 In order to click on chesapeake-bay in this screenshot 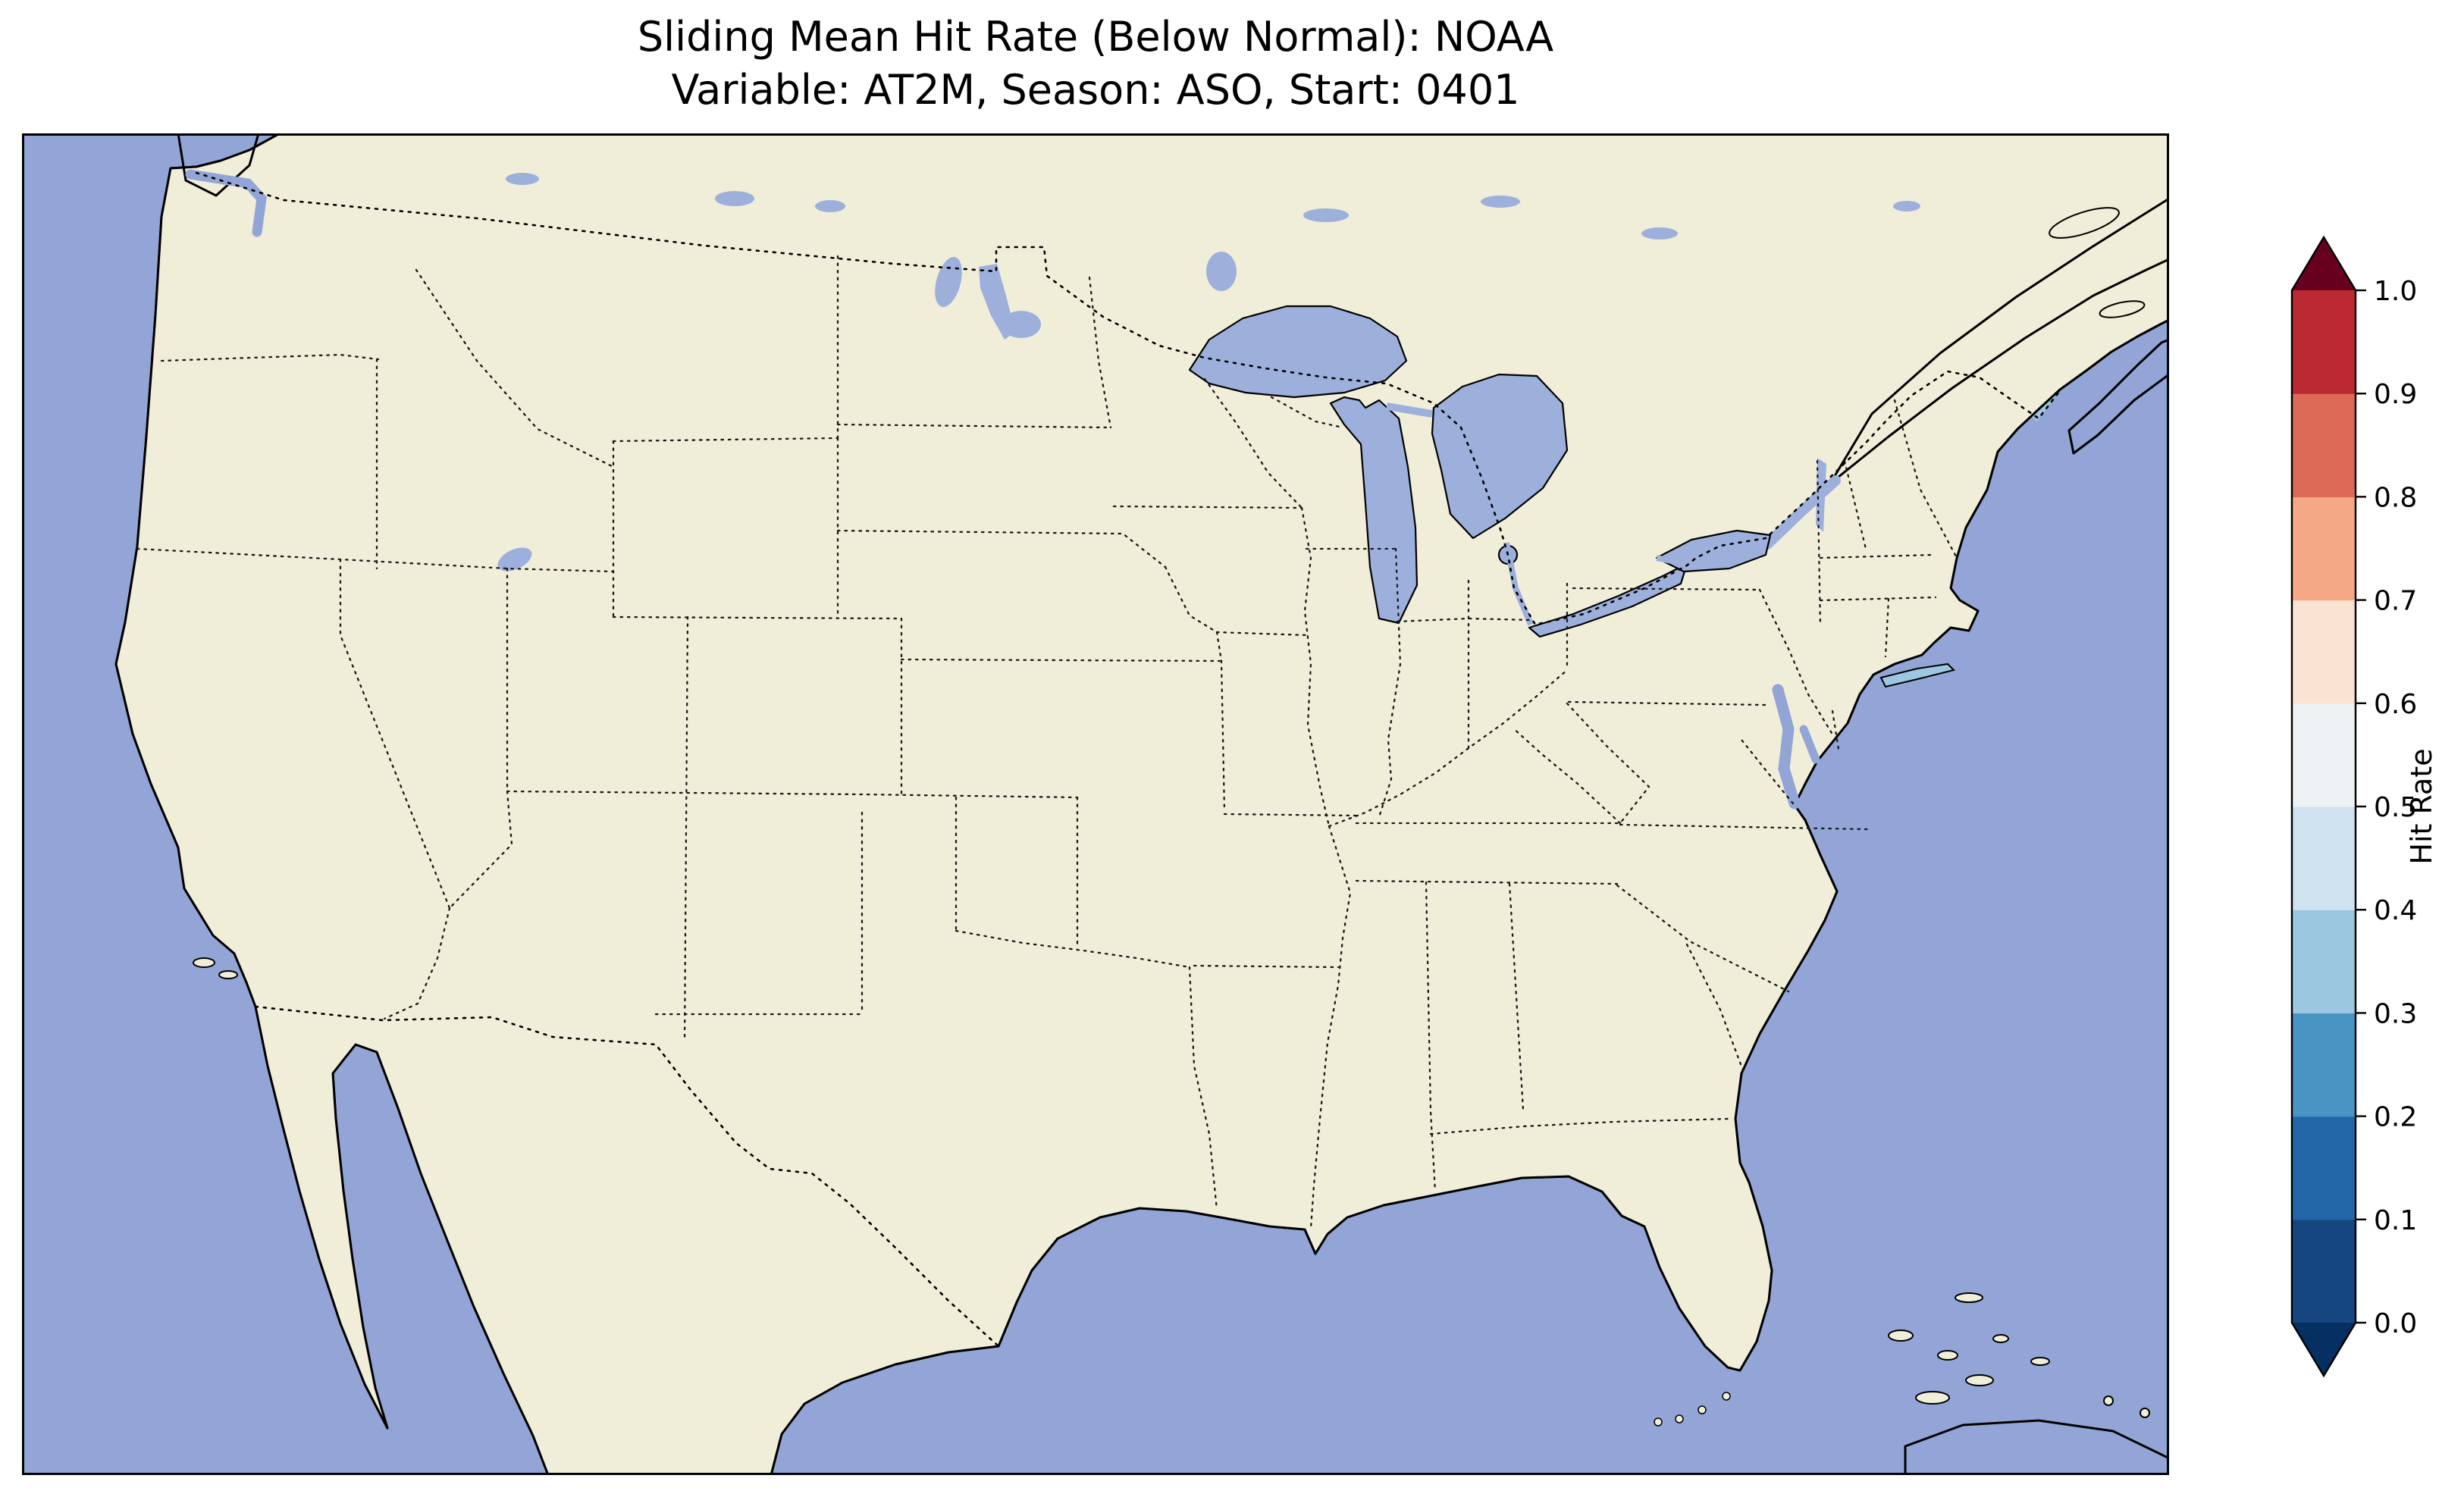, I will do `click(1786, 747)`.